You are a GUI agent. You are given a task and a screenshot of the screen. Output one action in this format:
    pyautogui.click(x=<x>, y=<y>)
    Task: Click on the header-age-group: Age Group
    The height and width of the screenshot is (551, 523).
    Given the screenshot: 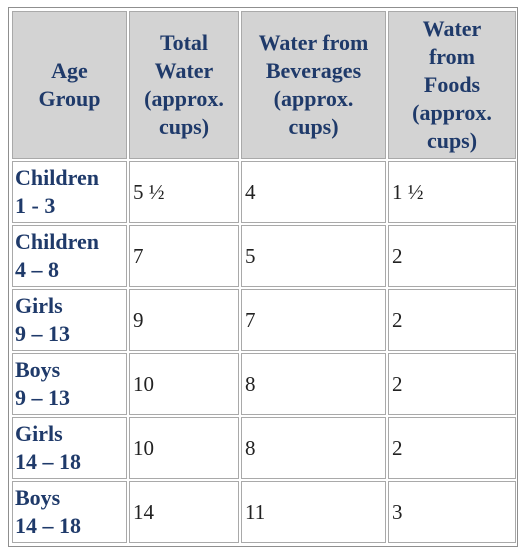 What is the action you would take?
    pyautogui.click(x=69, y=85)
    